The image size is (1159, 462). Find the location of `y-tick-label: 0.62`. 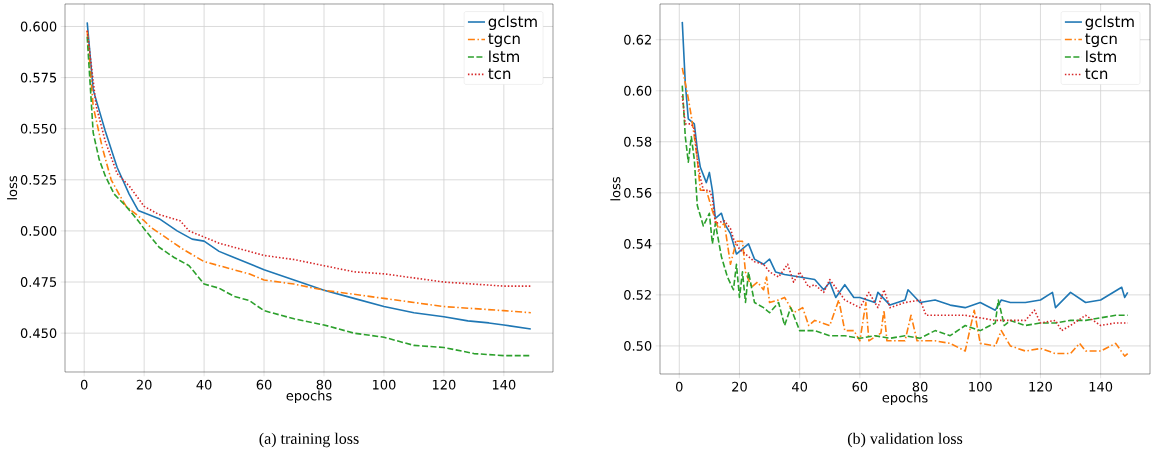

y-tick-label: 0.62 is located at coordinates (637, 39).